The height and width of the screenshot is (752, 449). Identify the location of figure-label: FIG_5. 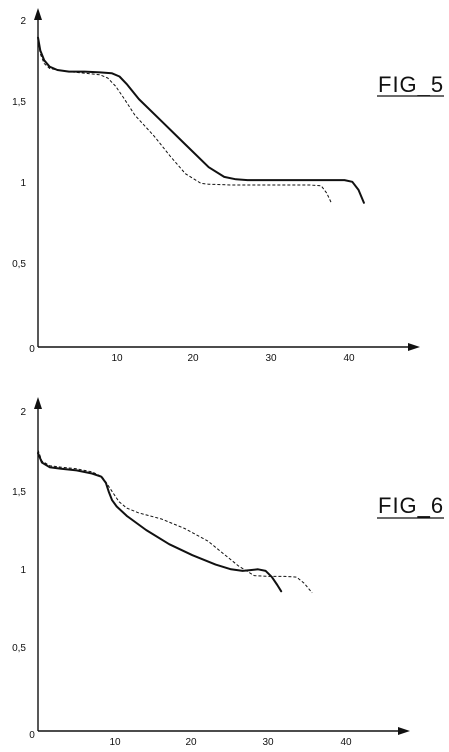
(411, 84).